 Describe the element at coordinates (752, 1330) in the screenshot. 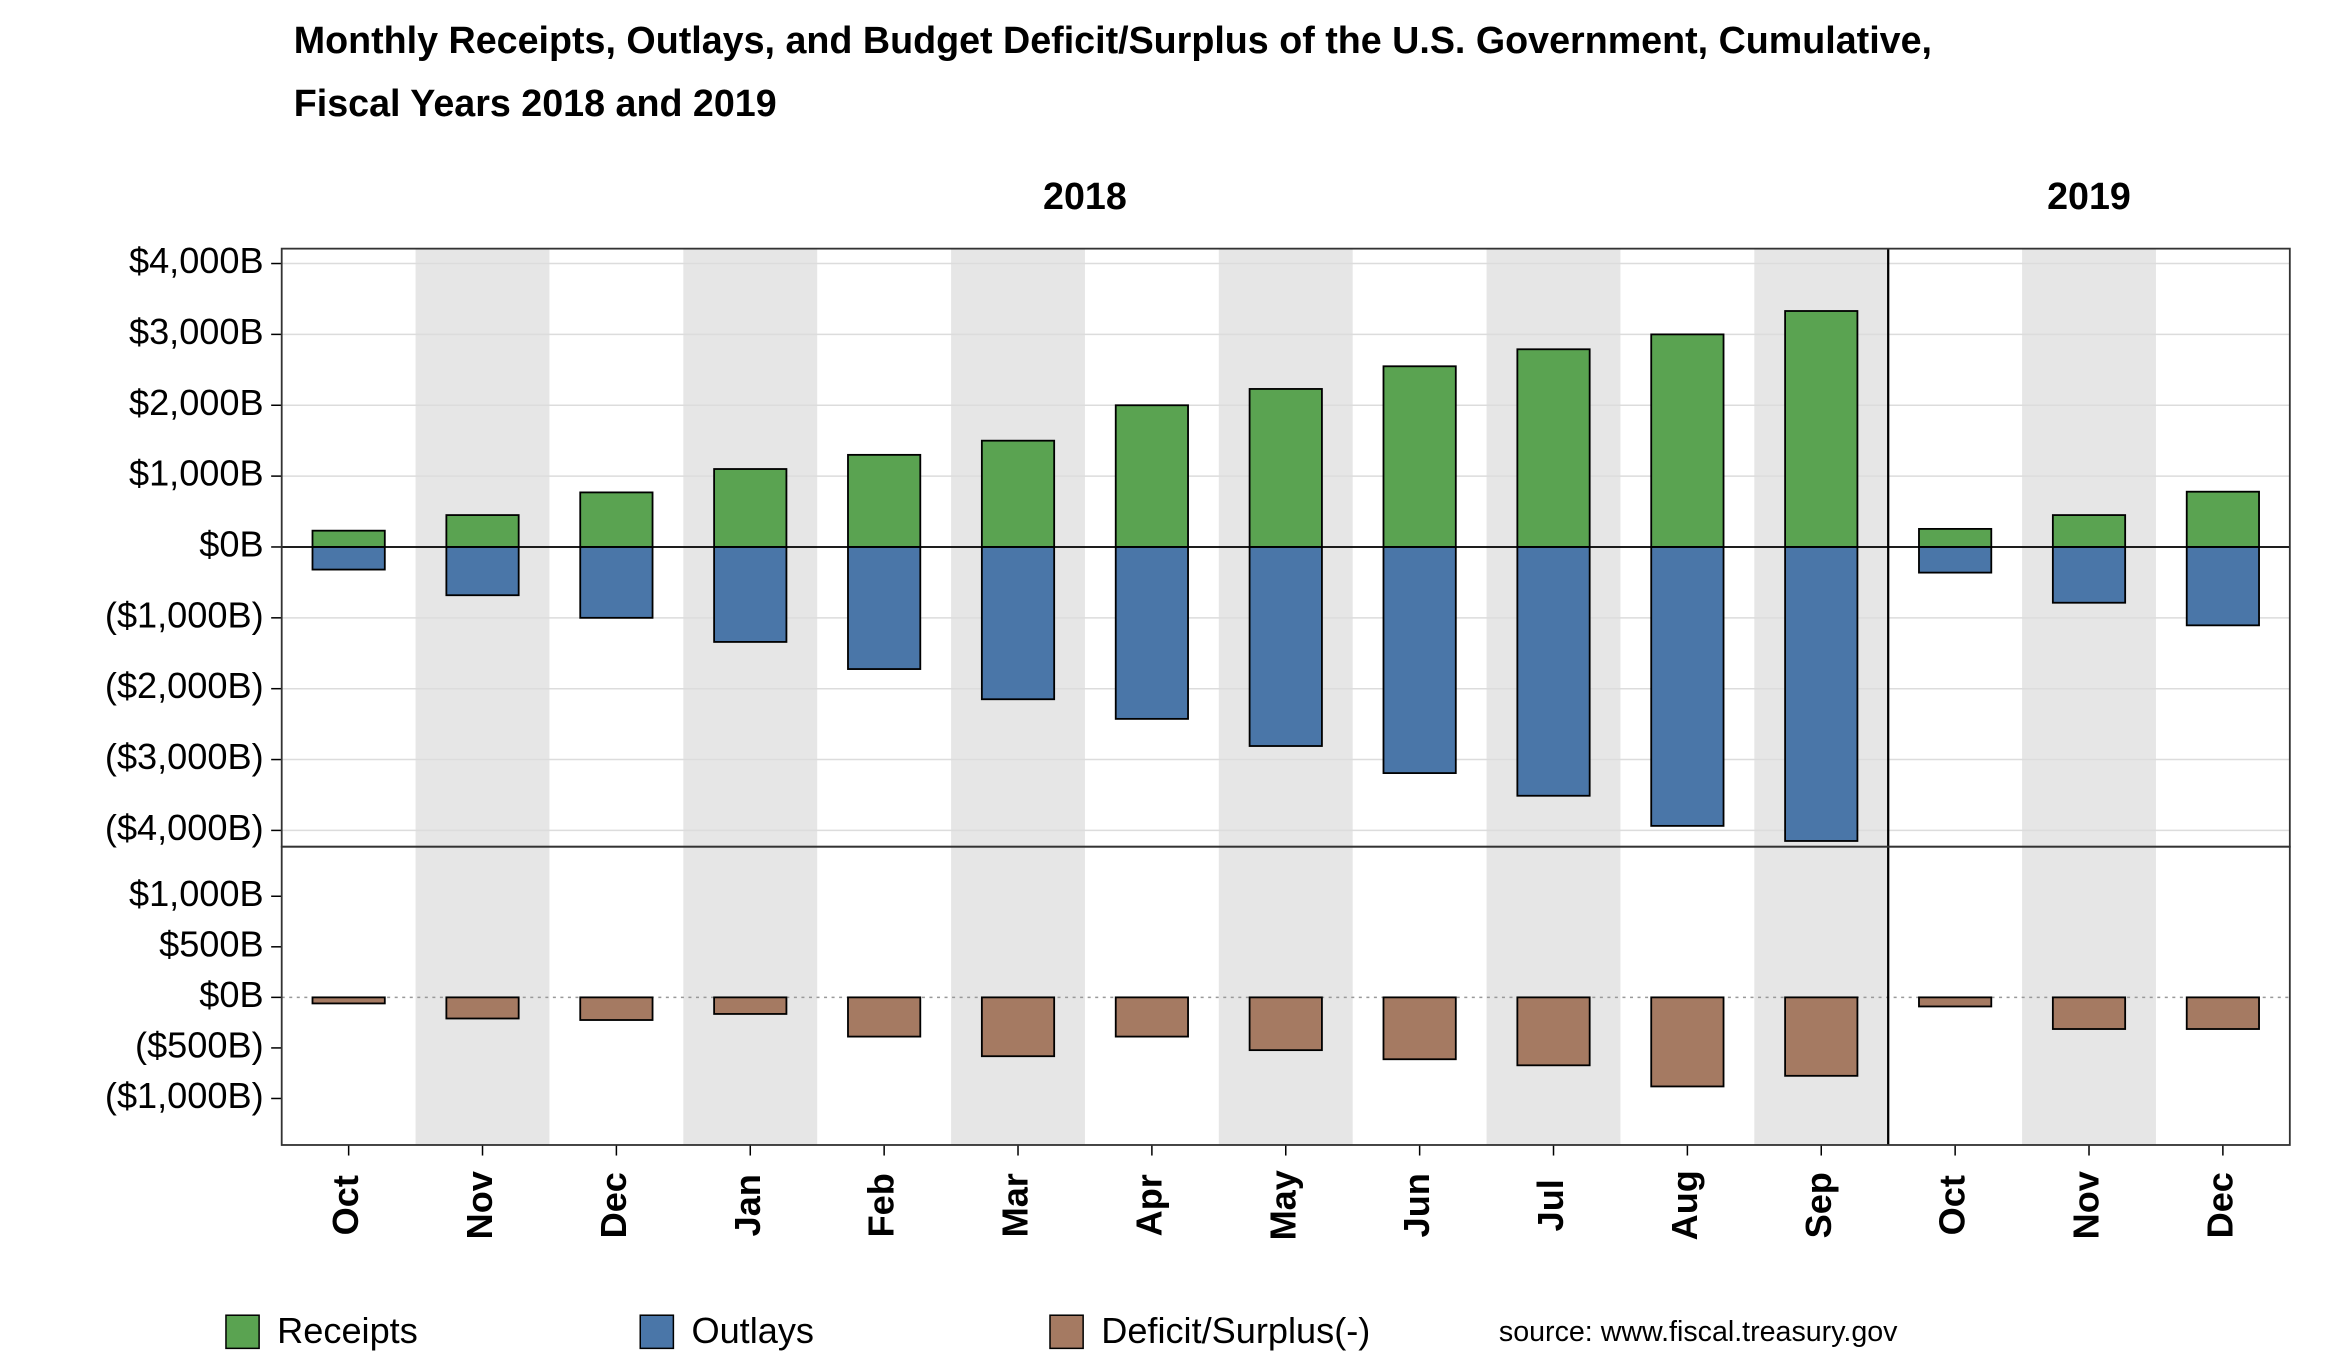

I see `legend-label: Outlays` at that location.